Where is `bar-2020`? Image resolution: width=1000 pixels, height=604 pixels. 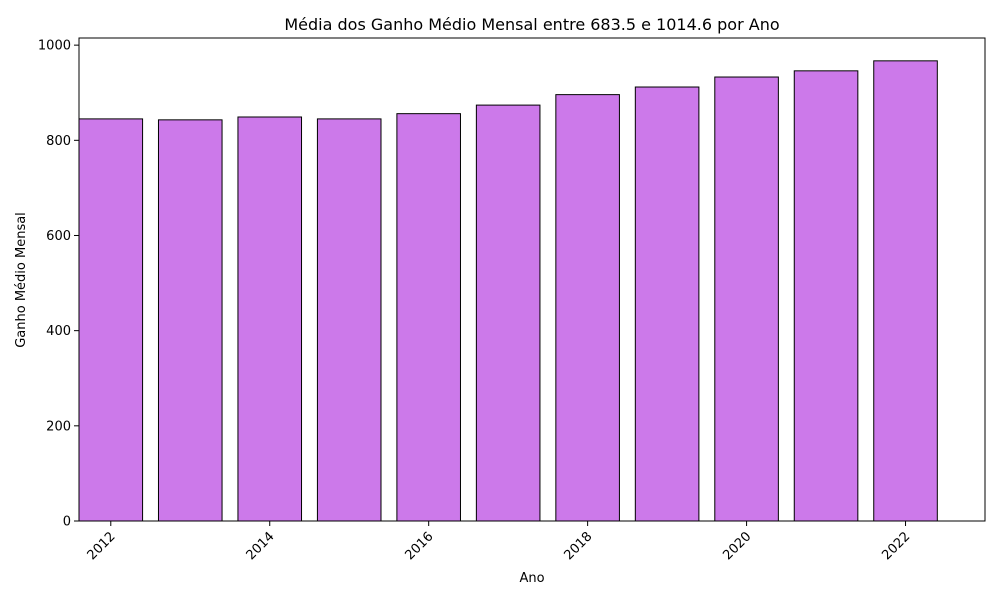 bar-2020 is located at coordinates (746, 299).